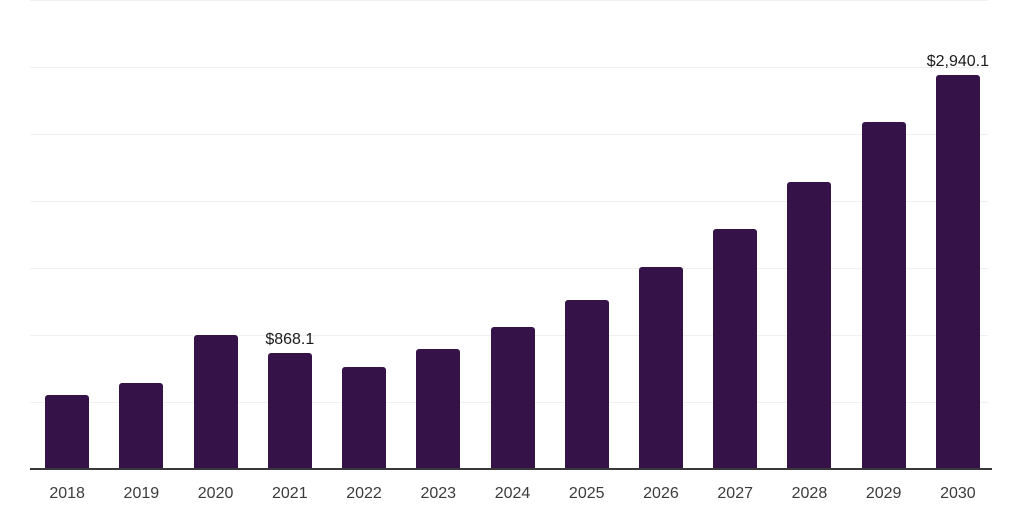 The image size is (1024, 512). I want to click on bar-2027, so click(735, 349).